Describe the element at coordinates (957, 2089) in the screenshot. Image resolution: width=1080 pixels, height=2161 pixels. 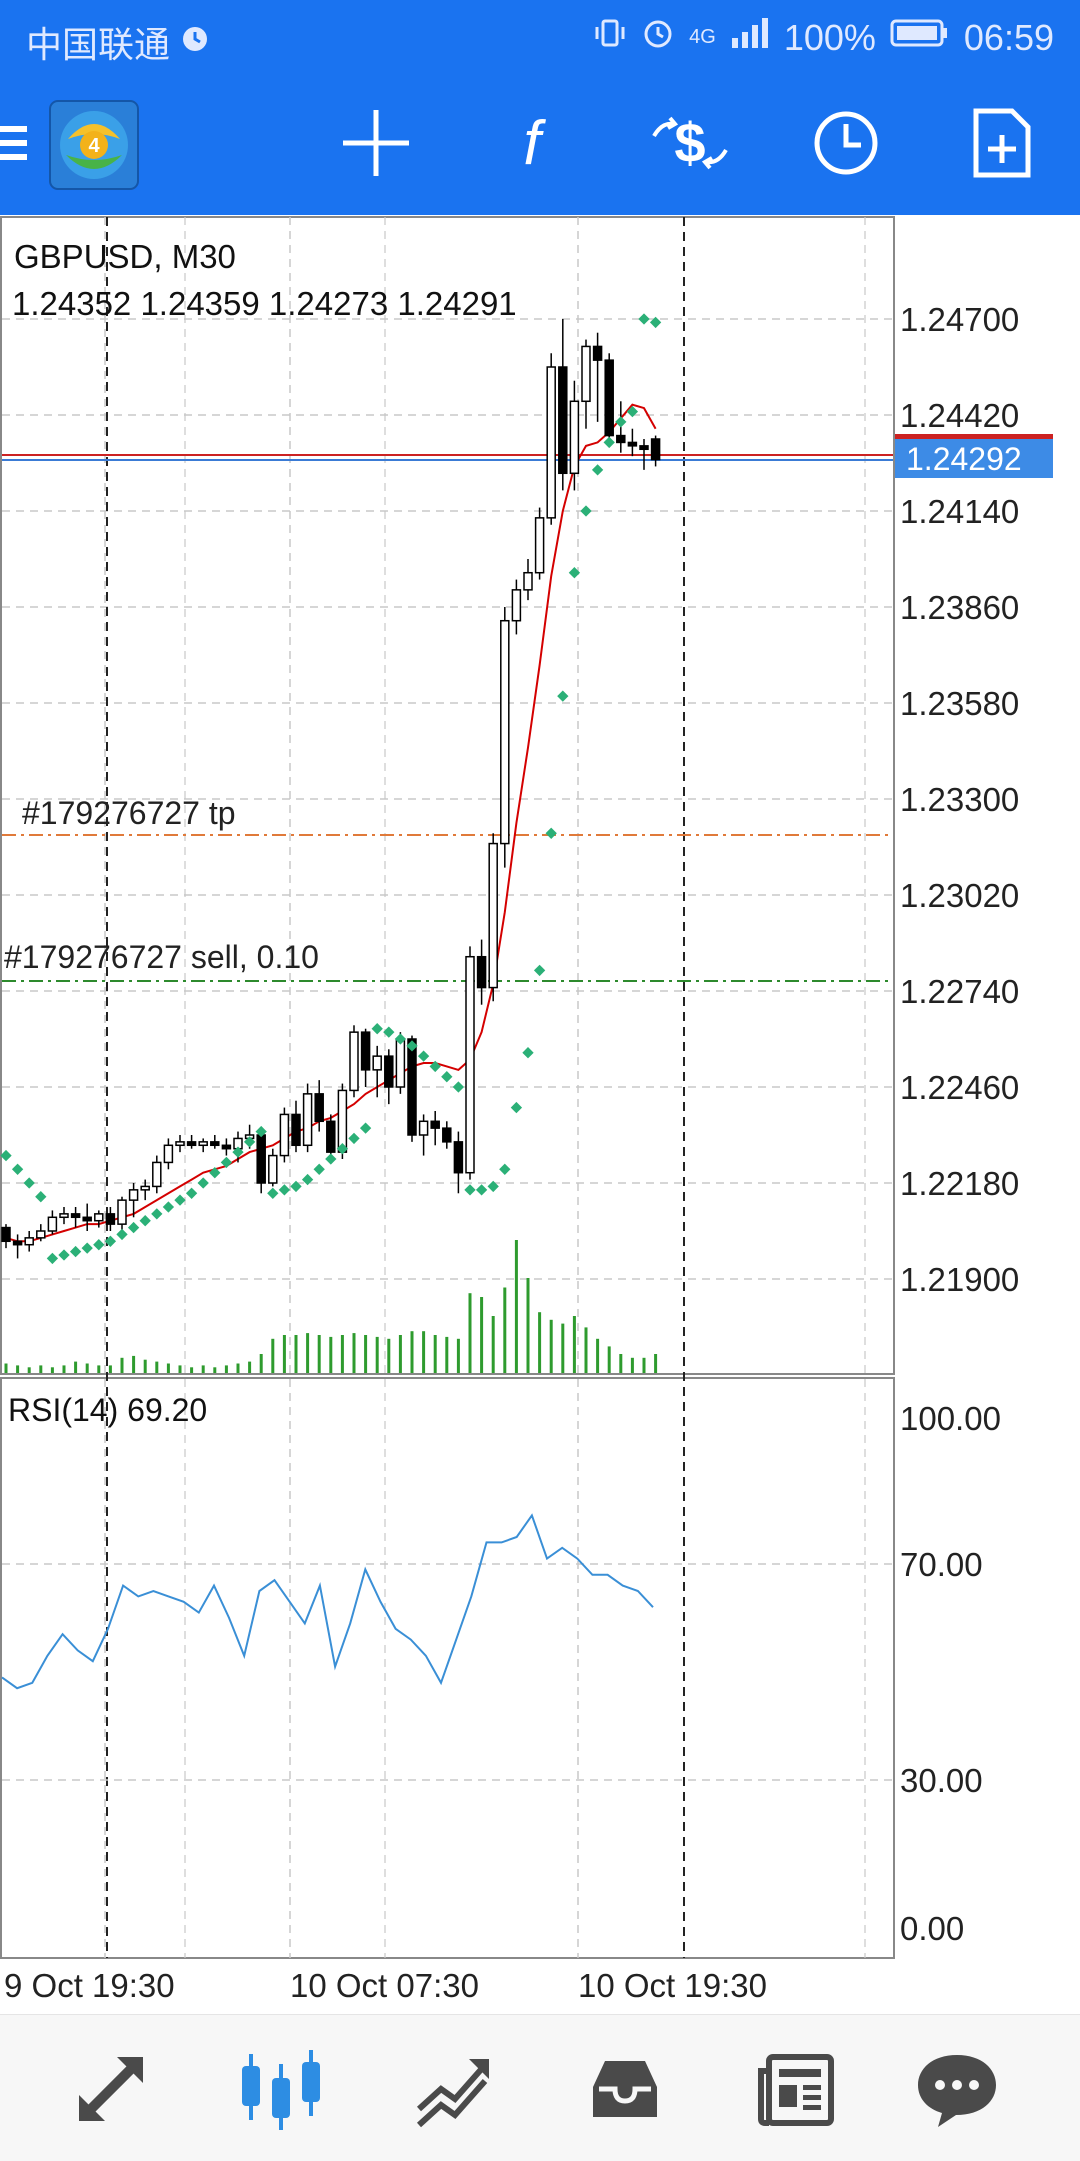
I see `chat-icon` at that location.